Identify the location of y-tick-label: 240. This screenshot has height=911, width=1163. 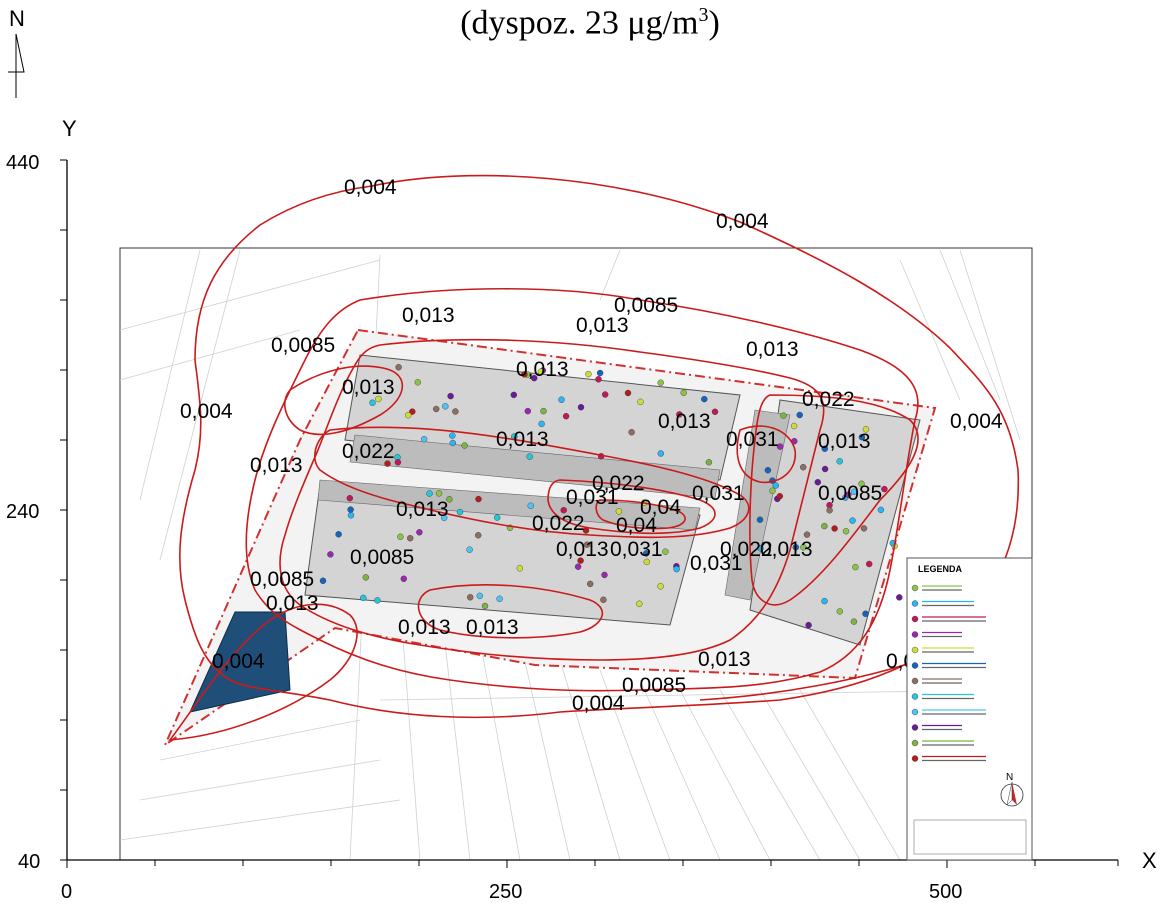
(22, 512).